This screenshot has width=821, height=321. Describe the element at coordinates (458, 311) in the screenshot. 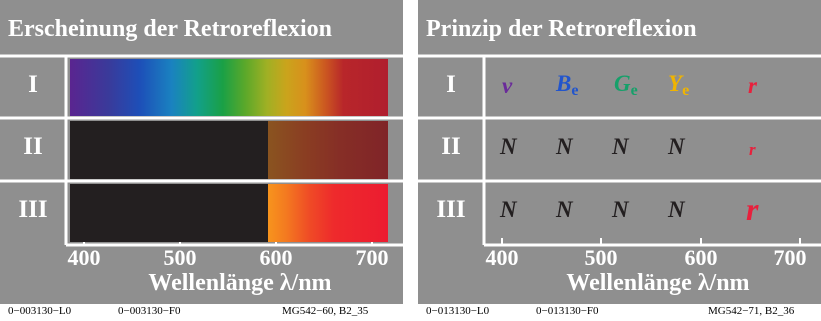

I see `footer-code-1: 0−013130−L0` at that location.